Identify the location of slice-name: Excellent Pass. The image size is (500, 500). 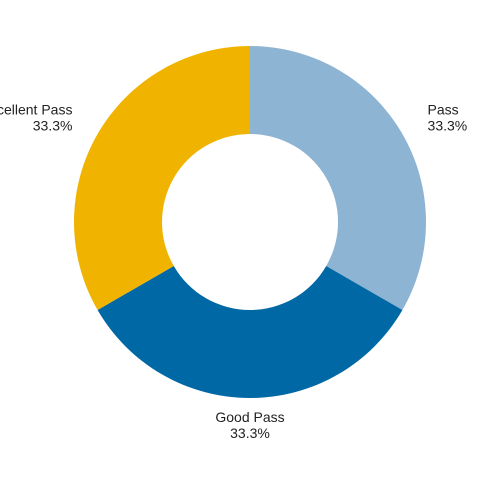
(36, 110).